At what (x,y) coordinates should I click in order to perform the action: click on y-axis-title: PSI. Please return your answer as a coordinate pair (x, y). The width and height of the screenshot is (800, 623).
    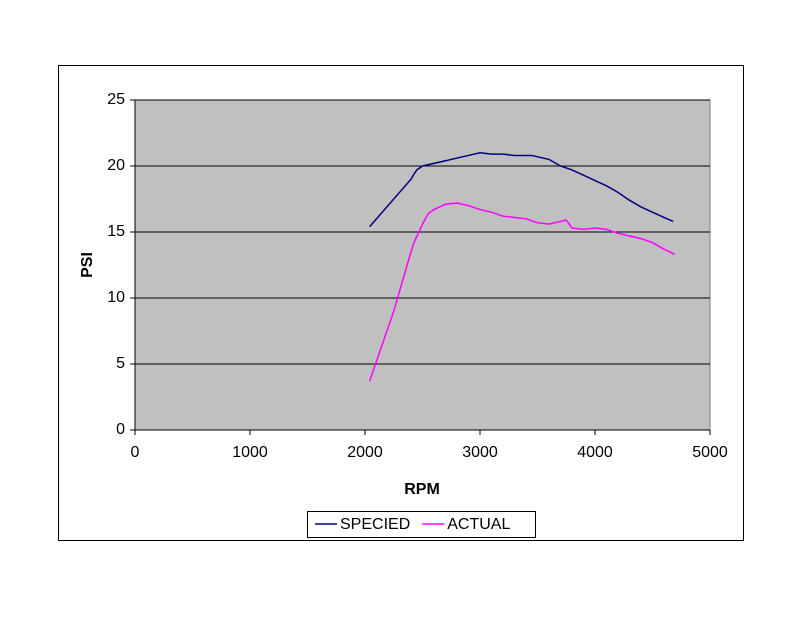
    Looking at the image, I should click on (87, 265).